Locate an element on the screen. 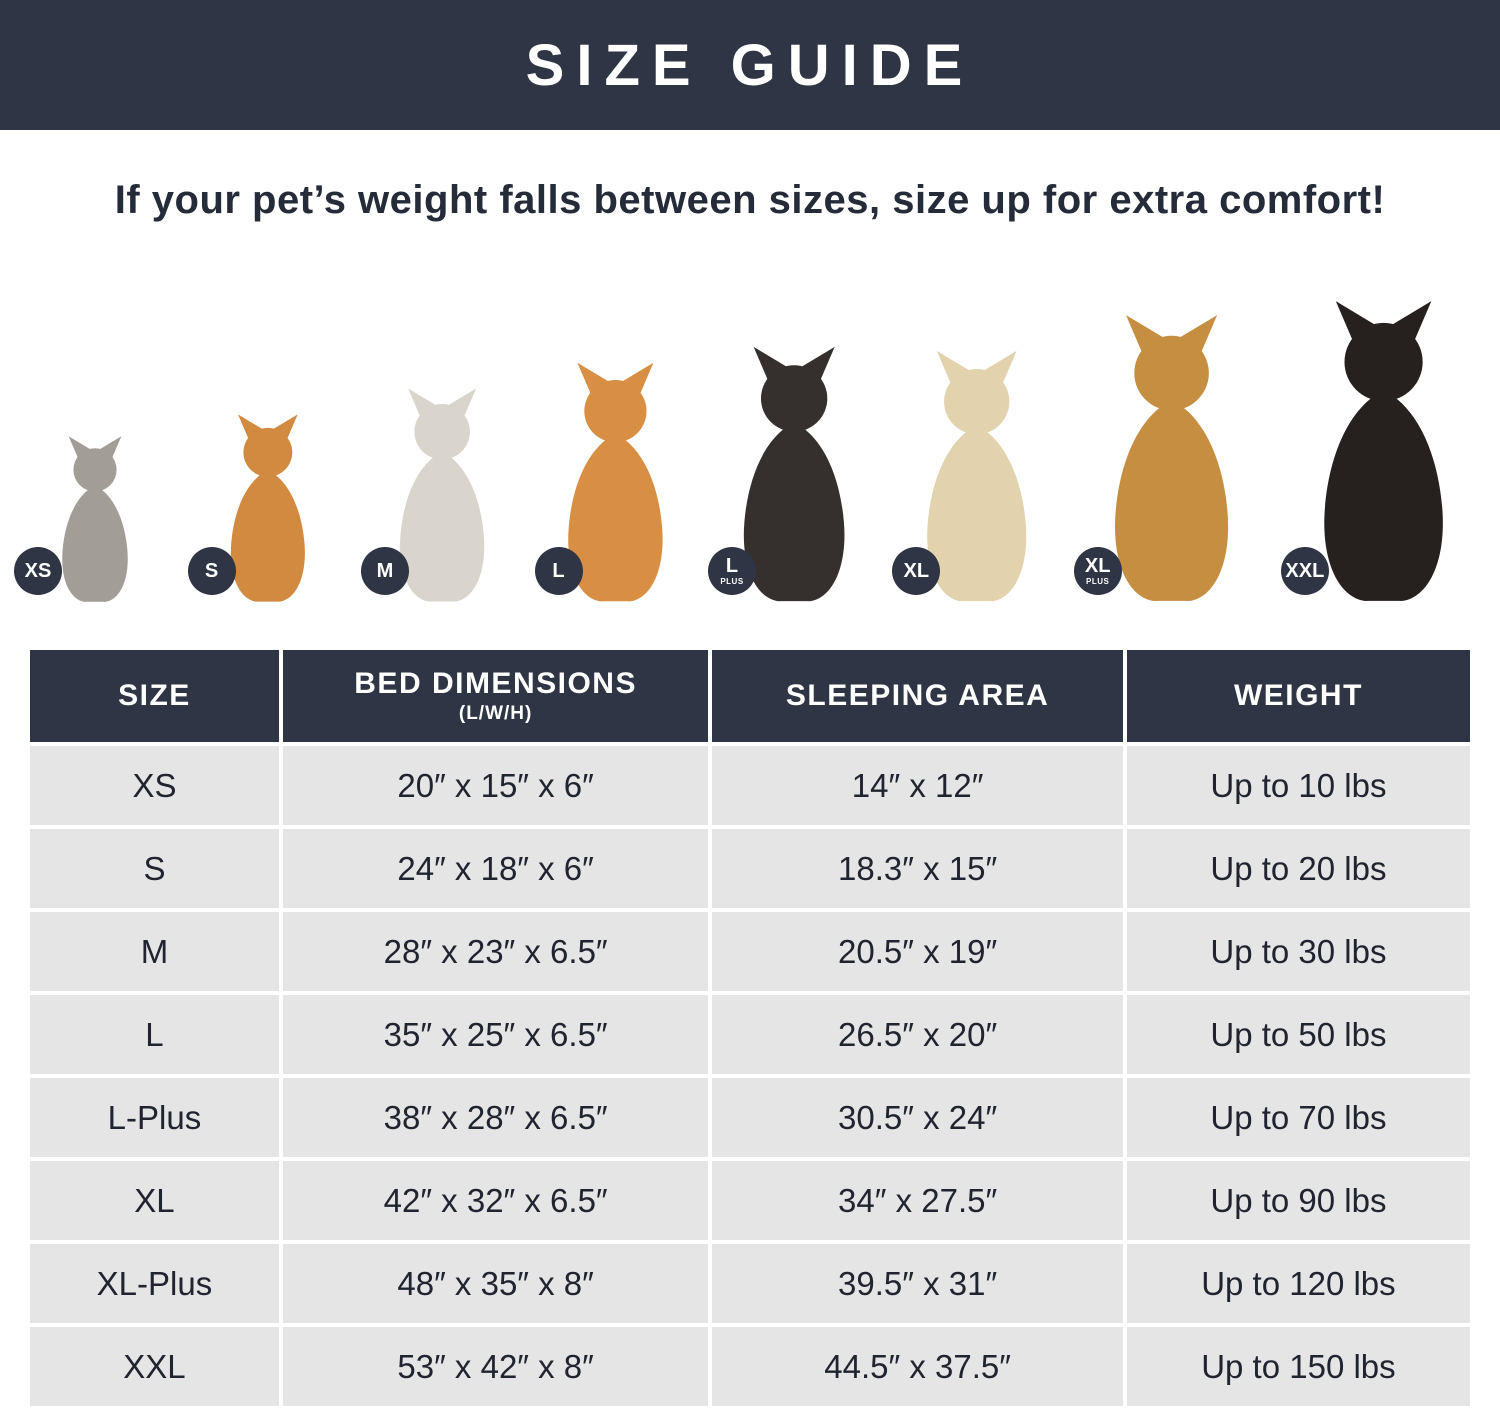  pet-cell-xl-plus: XL PLUS is located at coordinates (1171, 442).